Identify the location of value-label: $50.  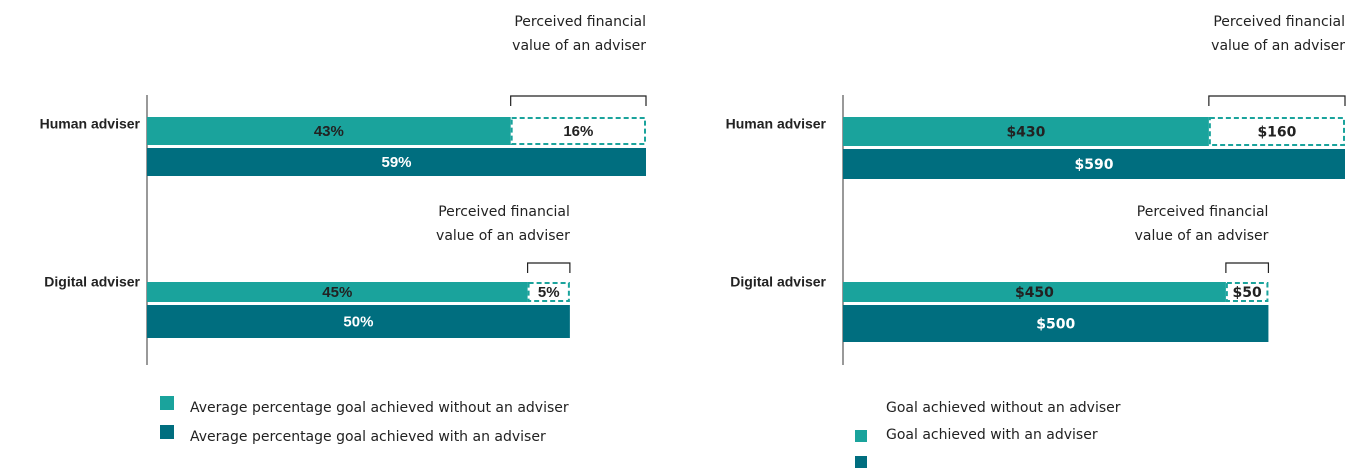
(1247, 293).